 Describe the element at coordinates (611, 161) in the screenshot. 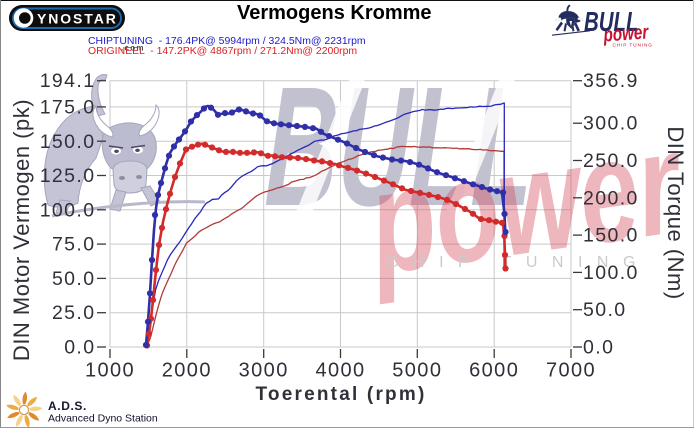

I see `svg-text: 250.0` at that location.